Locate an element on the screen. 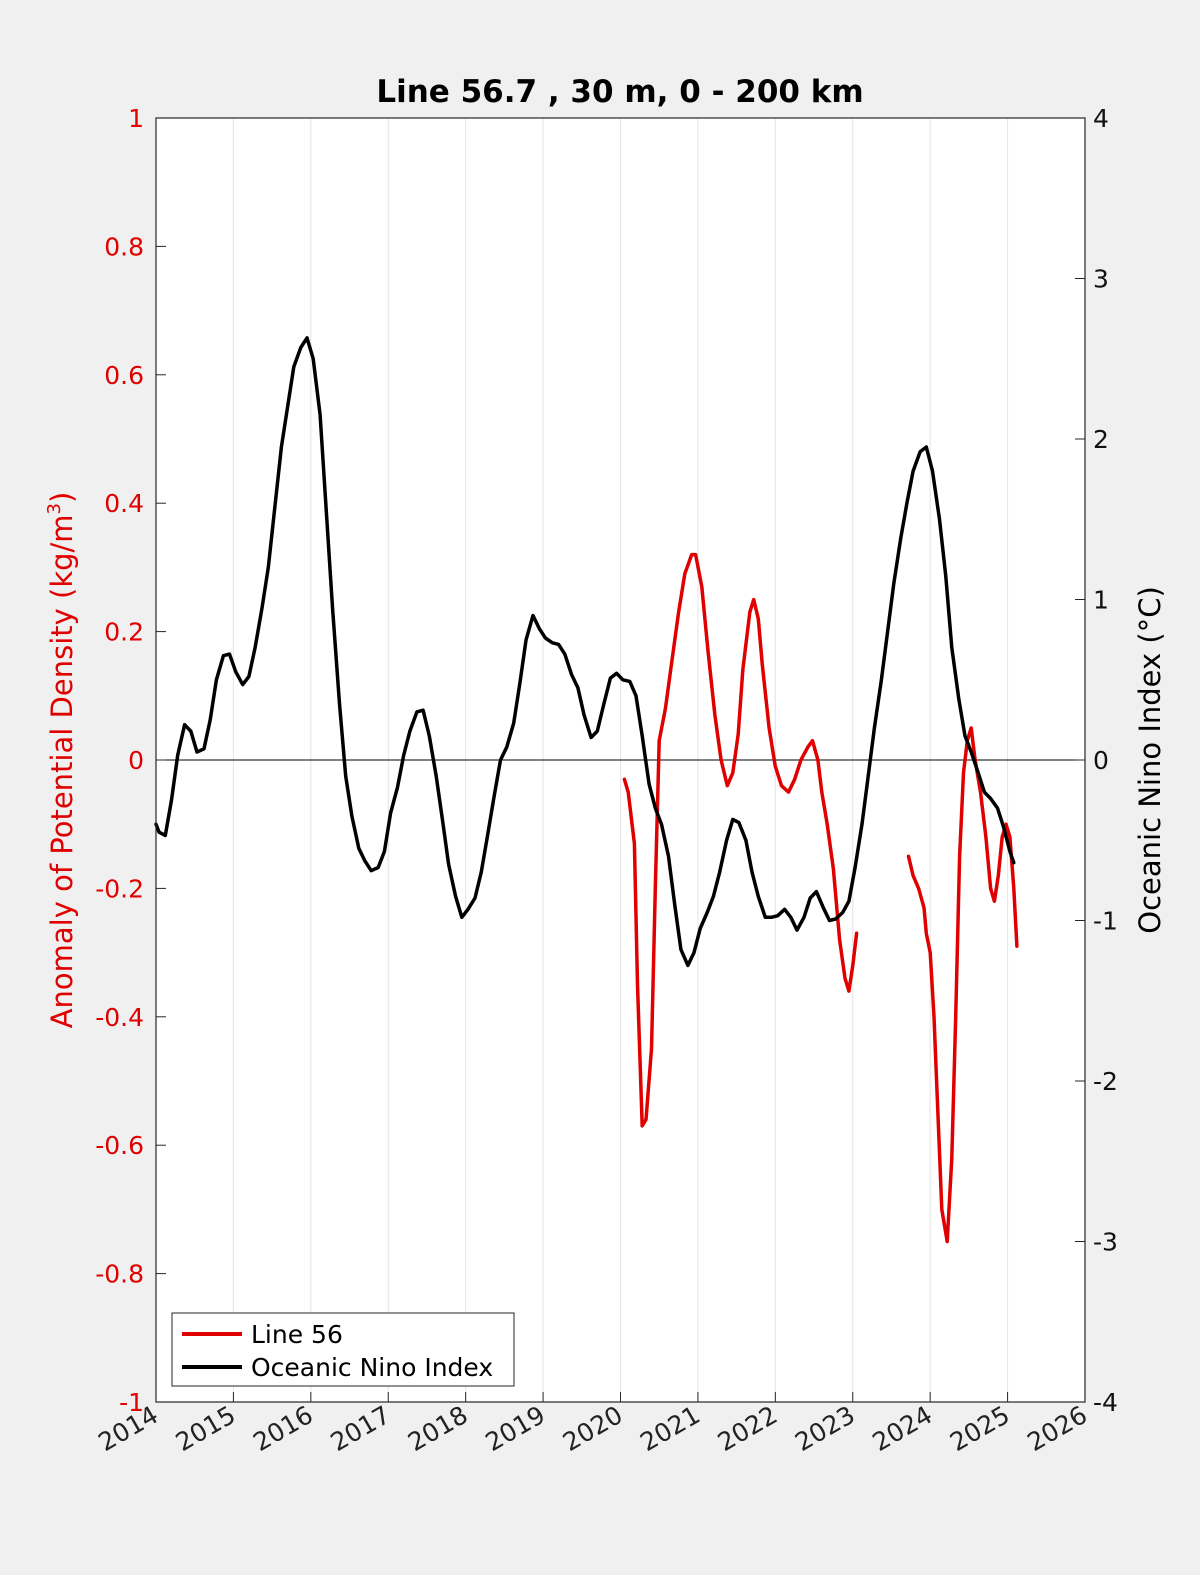  legend-box is located at coordinates (343, 1349).